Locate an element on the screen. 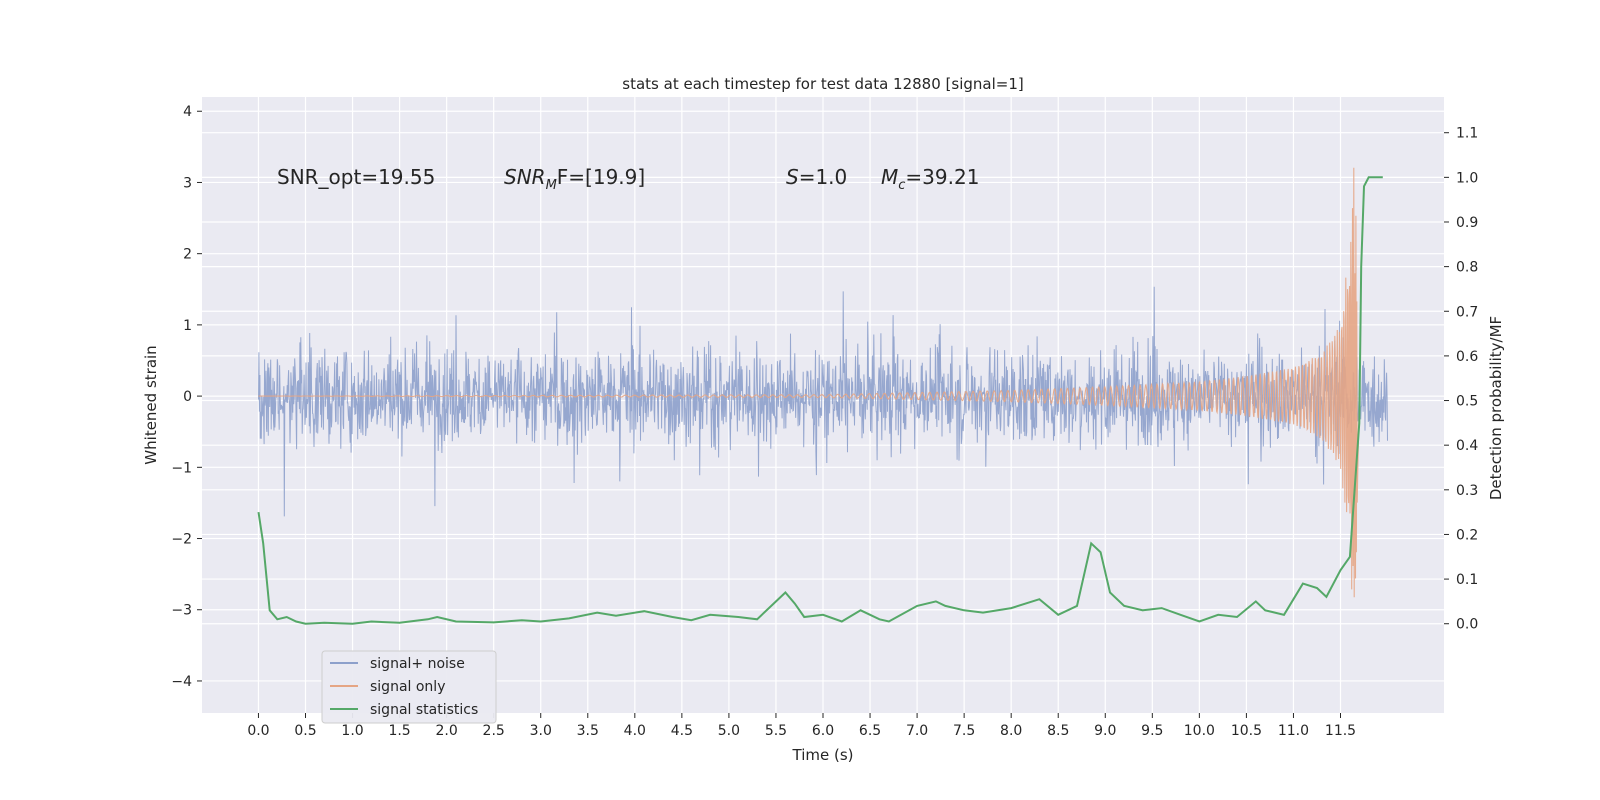 The height and width of the screenshot is (800, 1600). x-tick-label: 1.0 is located at coordinates (352, 731).